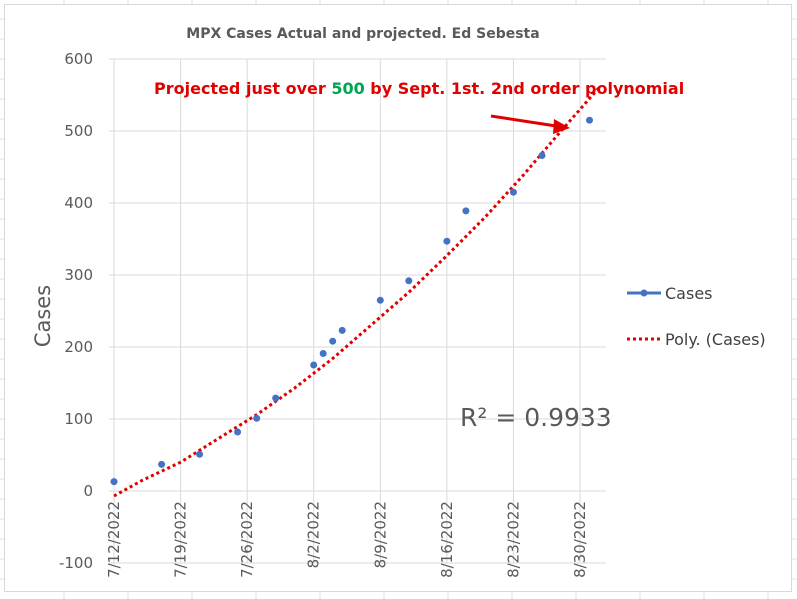 Image resolution: width=797 pixels, height=599 pixels. Describe the element at coordinates (88, 491) in the screenshot. I see `y-tick-label: 0` at that location.